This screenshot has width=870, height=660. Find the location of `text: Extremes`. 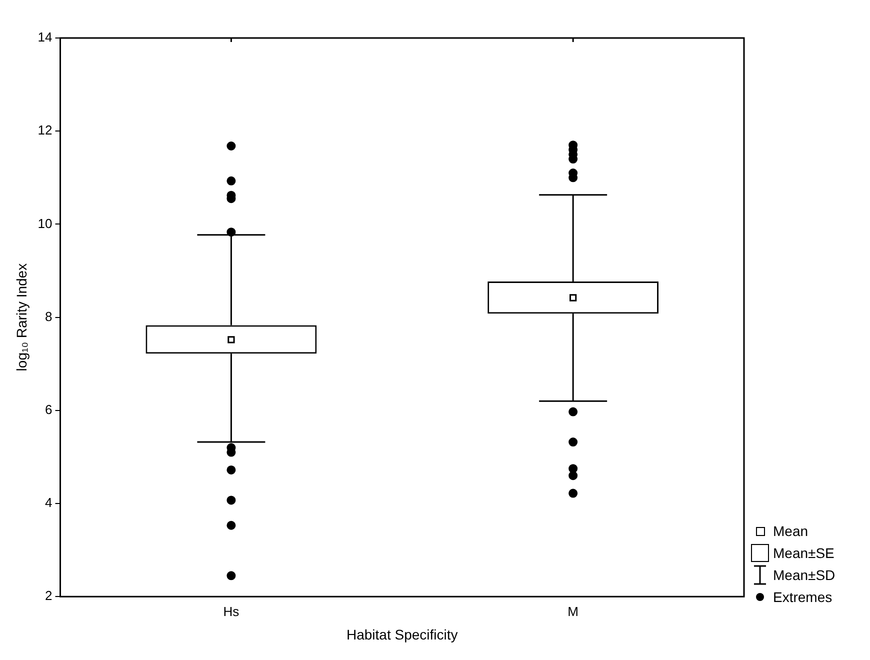

text: Extremes is located at coordinates (802, 597).